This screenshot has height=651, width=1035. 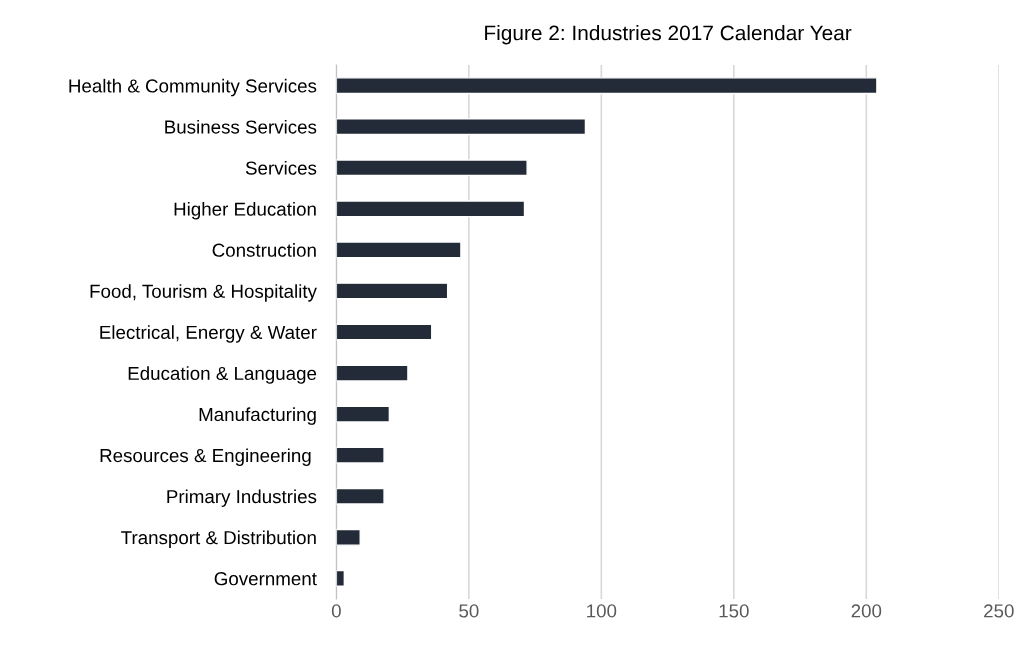 I want to click on y-tick-label: Government, so click(x=265, y=579).